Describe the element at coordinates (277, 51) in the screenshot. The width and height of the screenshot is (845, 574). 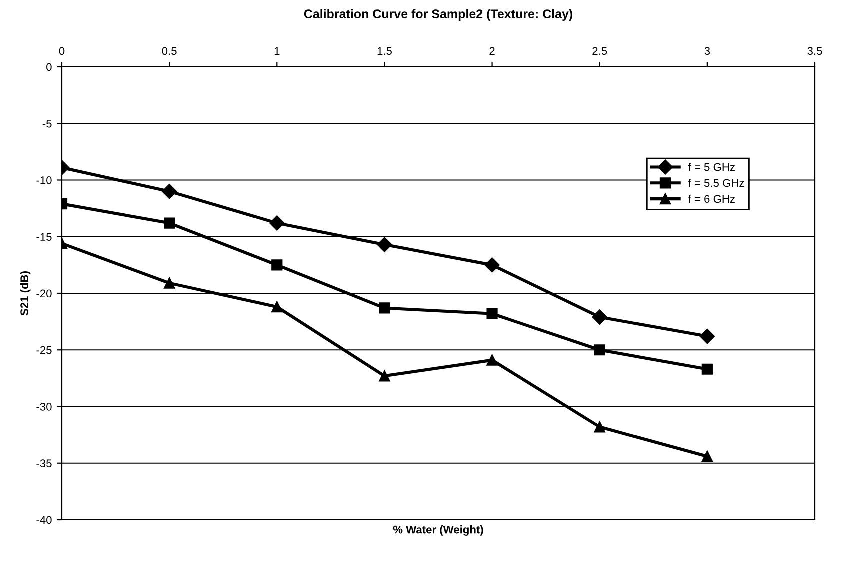
I see `x-tick-label: 1` at that location.